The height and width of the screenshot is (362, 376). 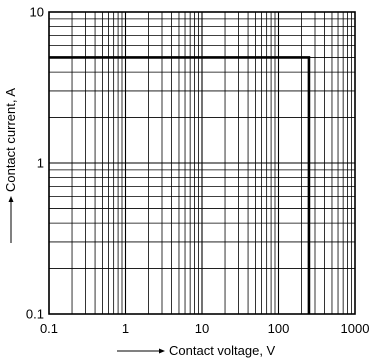 I want to click on y-axis-label: Contact current, A, so click(x=10, y=140).